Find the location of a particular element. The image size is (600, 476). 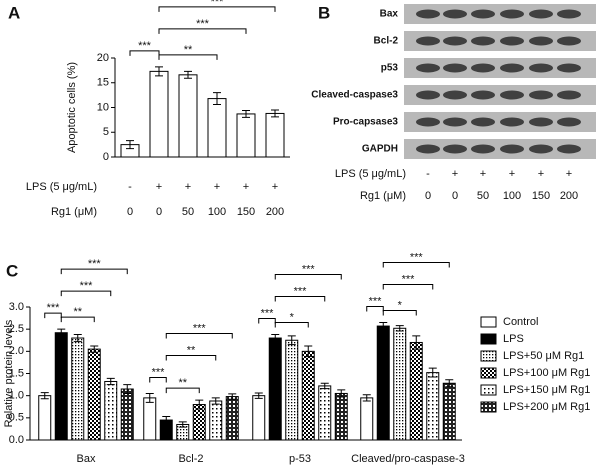

condition-value: 200 is located at coordinates (569, 196).